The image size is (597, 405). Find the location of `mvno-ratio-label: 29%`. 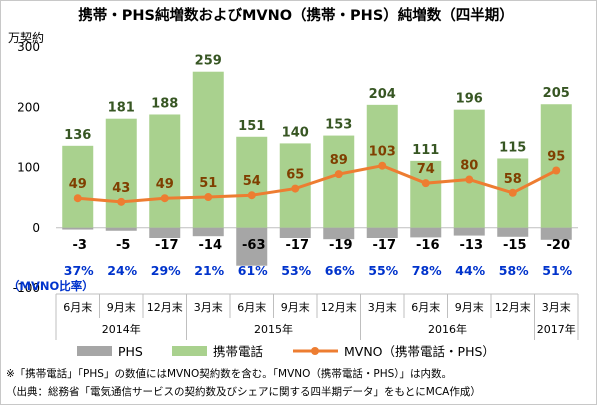

mvno-ratio-label: 29% is located at coordinates (166, 270).